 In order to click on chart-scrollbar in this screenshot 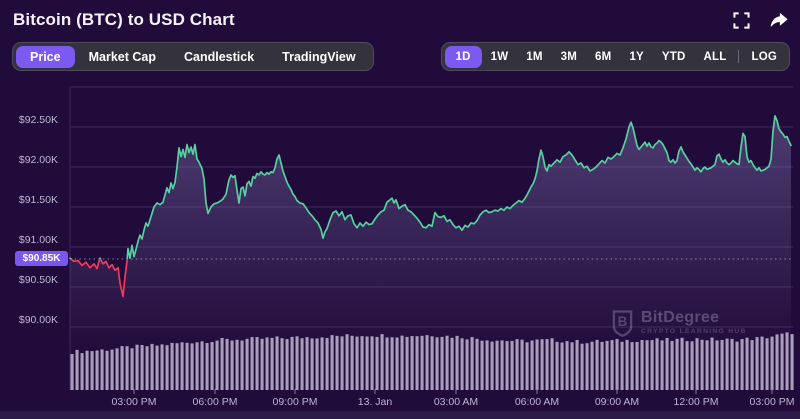, I will do `click(400, 415)`.